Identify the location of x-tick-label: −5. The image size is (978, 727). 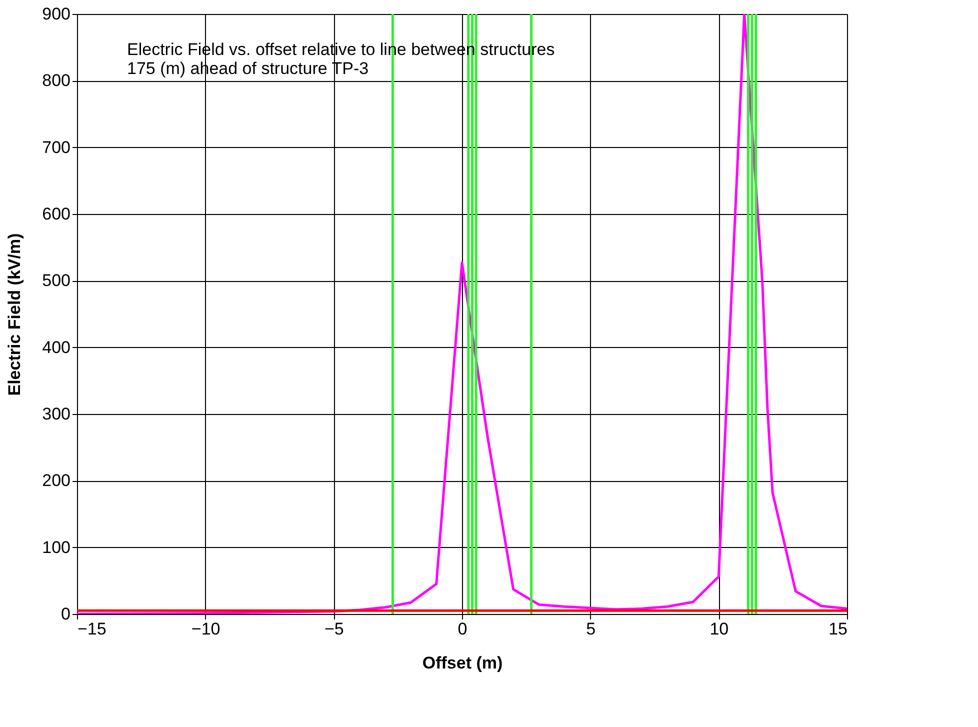
(334, 629).